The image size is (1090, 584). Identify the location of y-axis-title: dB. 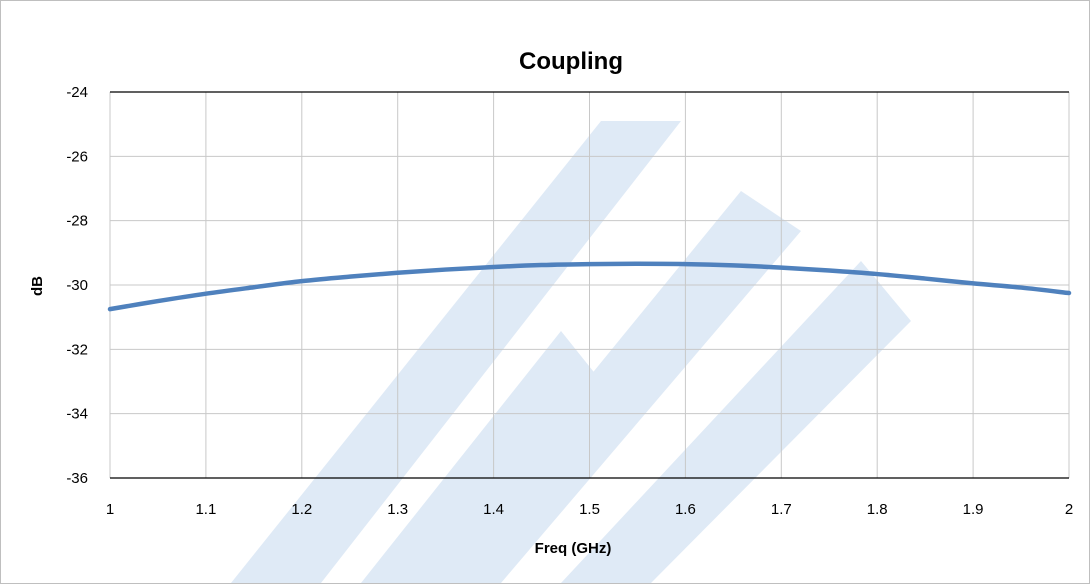
(37, 286).